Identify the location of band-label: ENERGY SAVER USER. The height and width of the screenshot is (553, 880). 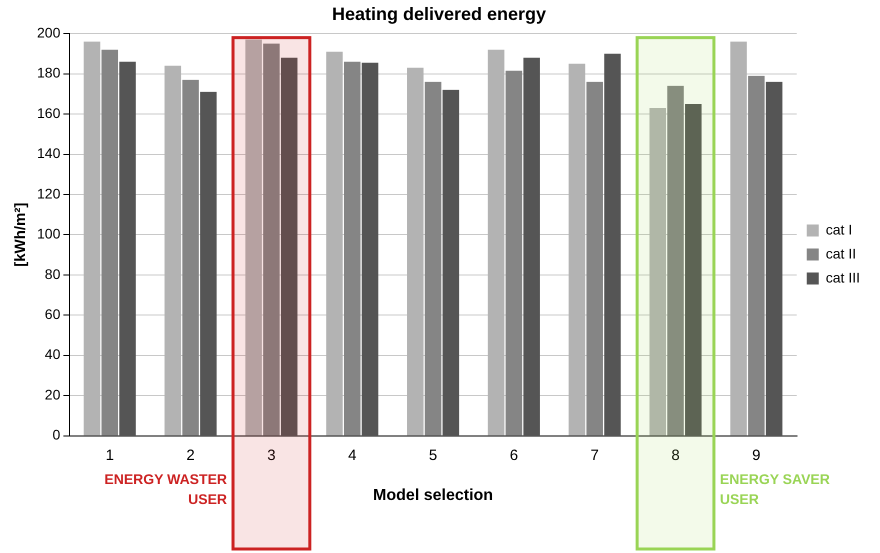
(775, 488).